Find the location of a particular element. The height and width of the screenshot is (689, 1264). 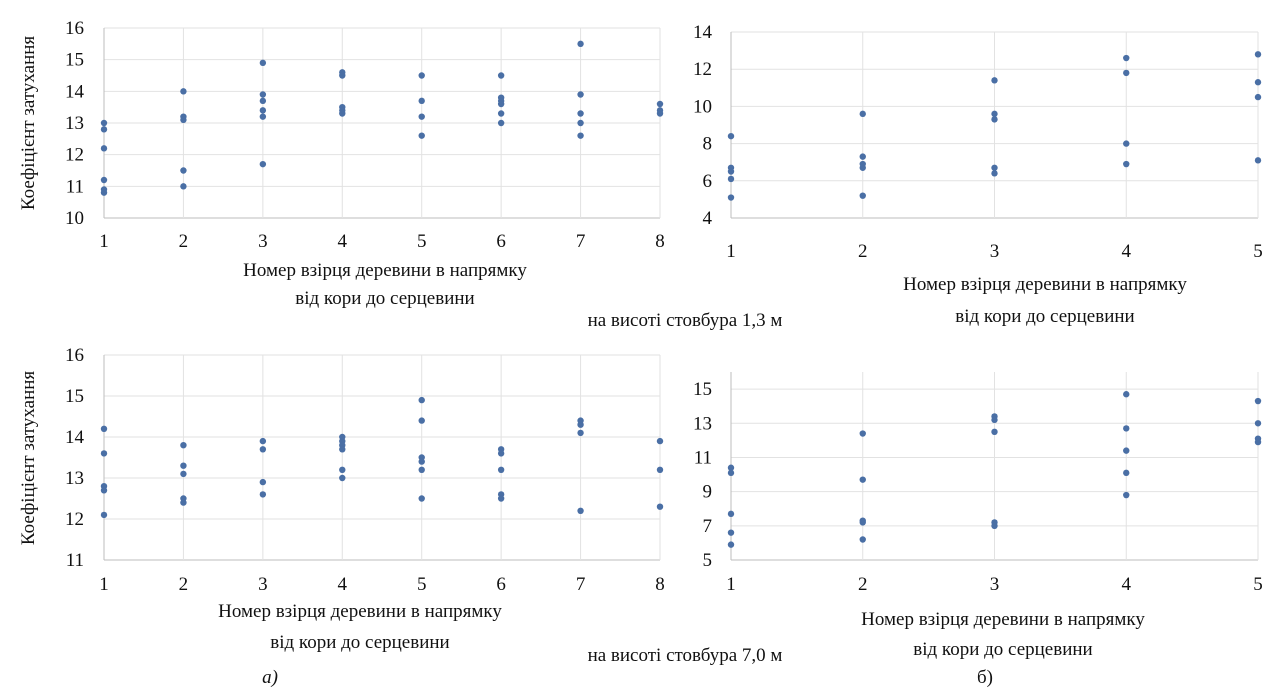

y-tick-label: 4 is located at coordinates (708, 218).